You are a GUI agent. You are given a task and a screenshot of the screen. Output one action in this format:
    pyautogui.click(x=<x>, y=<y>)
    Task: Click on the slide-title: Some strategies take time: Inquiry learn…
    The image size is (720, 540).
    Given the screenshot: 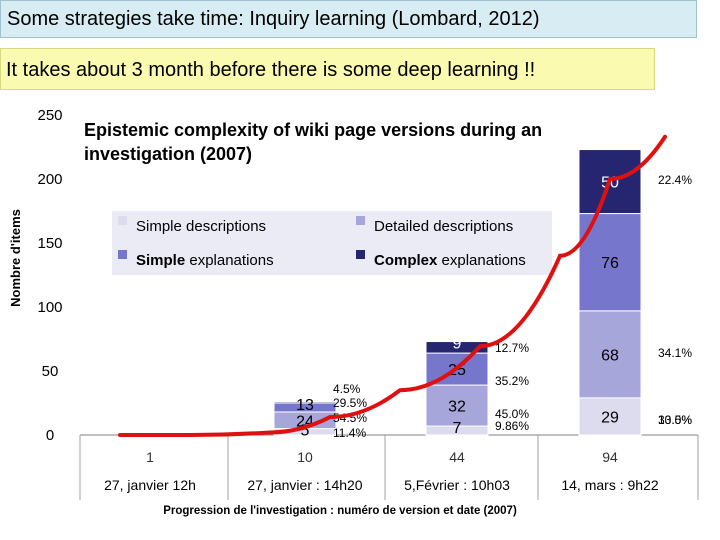 What is the action you would take?
    pyautogui.click(x=273, y=19)
    